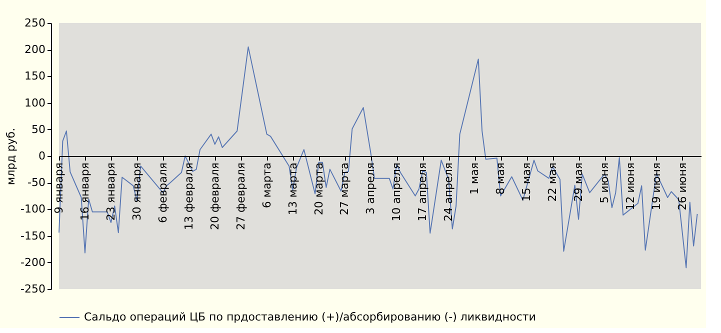 Image resolution: width=721 pixels, height=333 pixels. Describe the element at coordinates (42, 156) in the screenshot. I see `y-tick-label: 0` at that location.